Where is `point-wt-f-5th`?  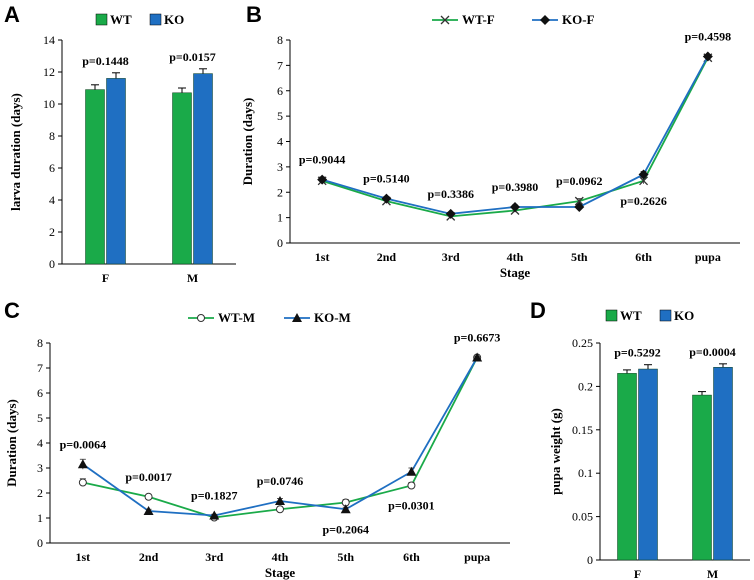 point-wt-f-5th is located at coordinates (579, 201).